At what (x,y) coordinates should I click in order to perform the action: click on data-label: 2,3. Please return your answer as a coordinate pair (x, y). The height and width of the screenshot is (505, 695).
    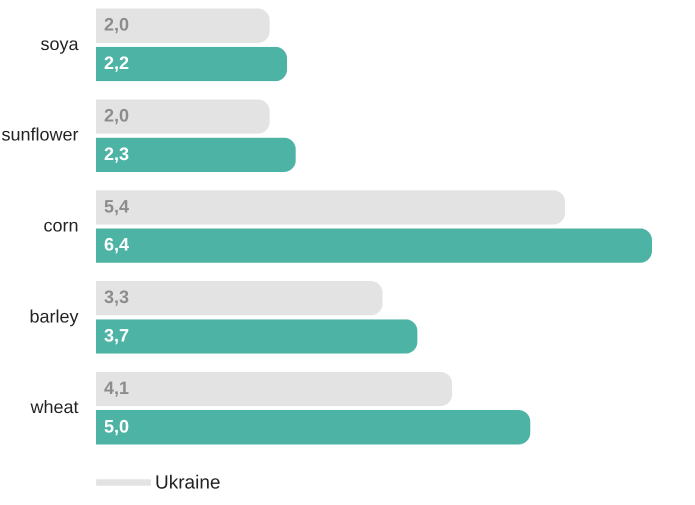
    Looking at the image, I should click on (117, 154).